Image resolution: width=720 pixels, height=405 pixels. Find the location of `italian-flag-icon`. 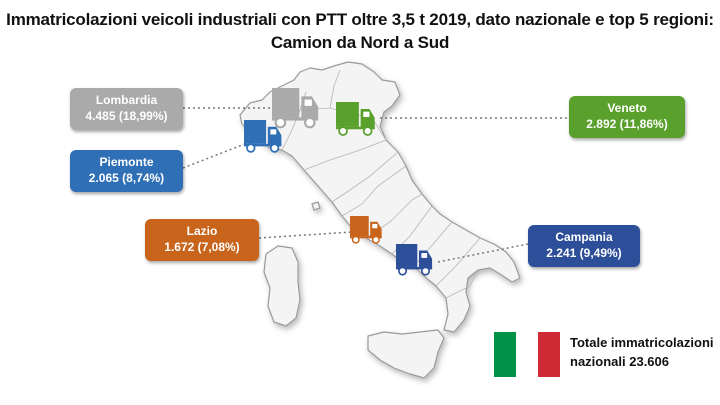

italian-flag-icon is located at coordinates (527, 354).